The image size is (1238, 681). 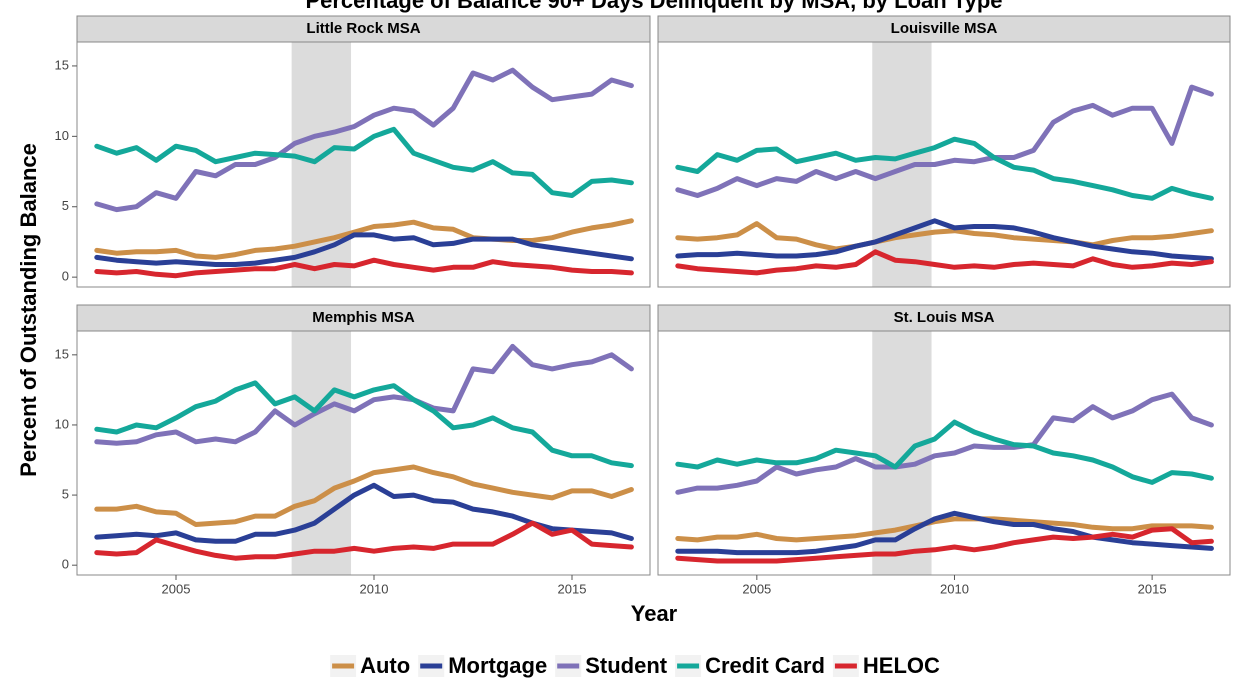 I want to click on strip-label: Louisville MSA, so click(x=944, y=28).